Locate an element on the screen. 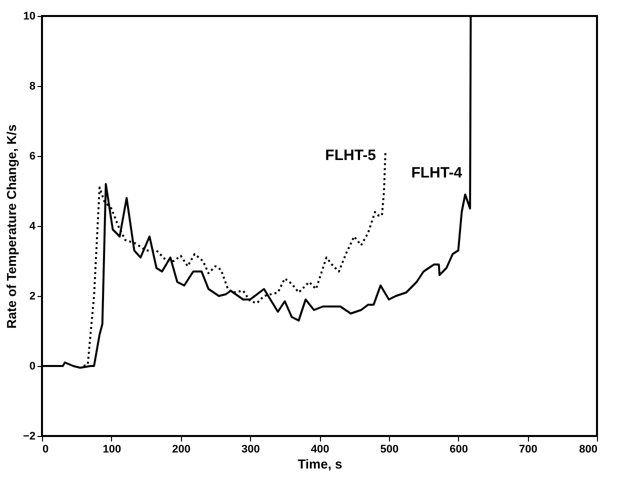 Image resolution: width=634 pixels, height=492 pixels. y-tick-label: 10 is located at coordinates (29, 16).